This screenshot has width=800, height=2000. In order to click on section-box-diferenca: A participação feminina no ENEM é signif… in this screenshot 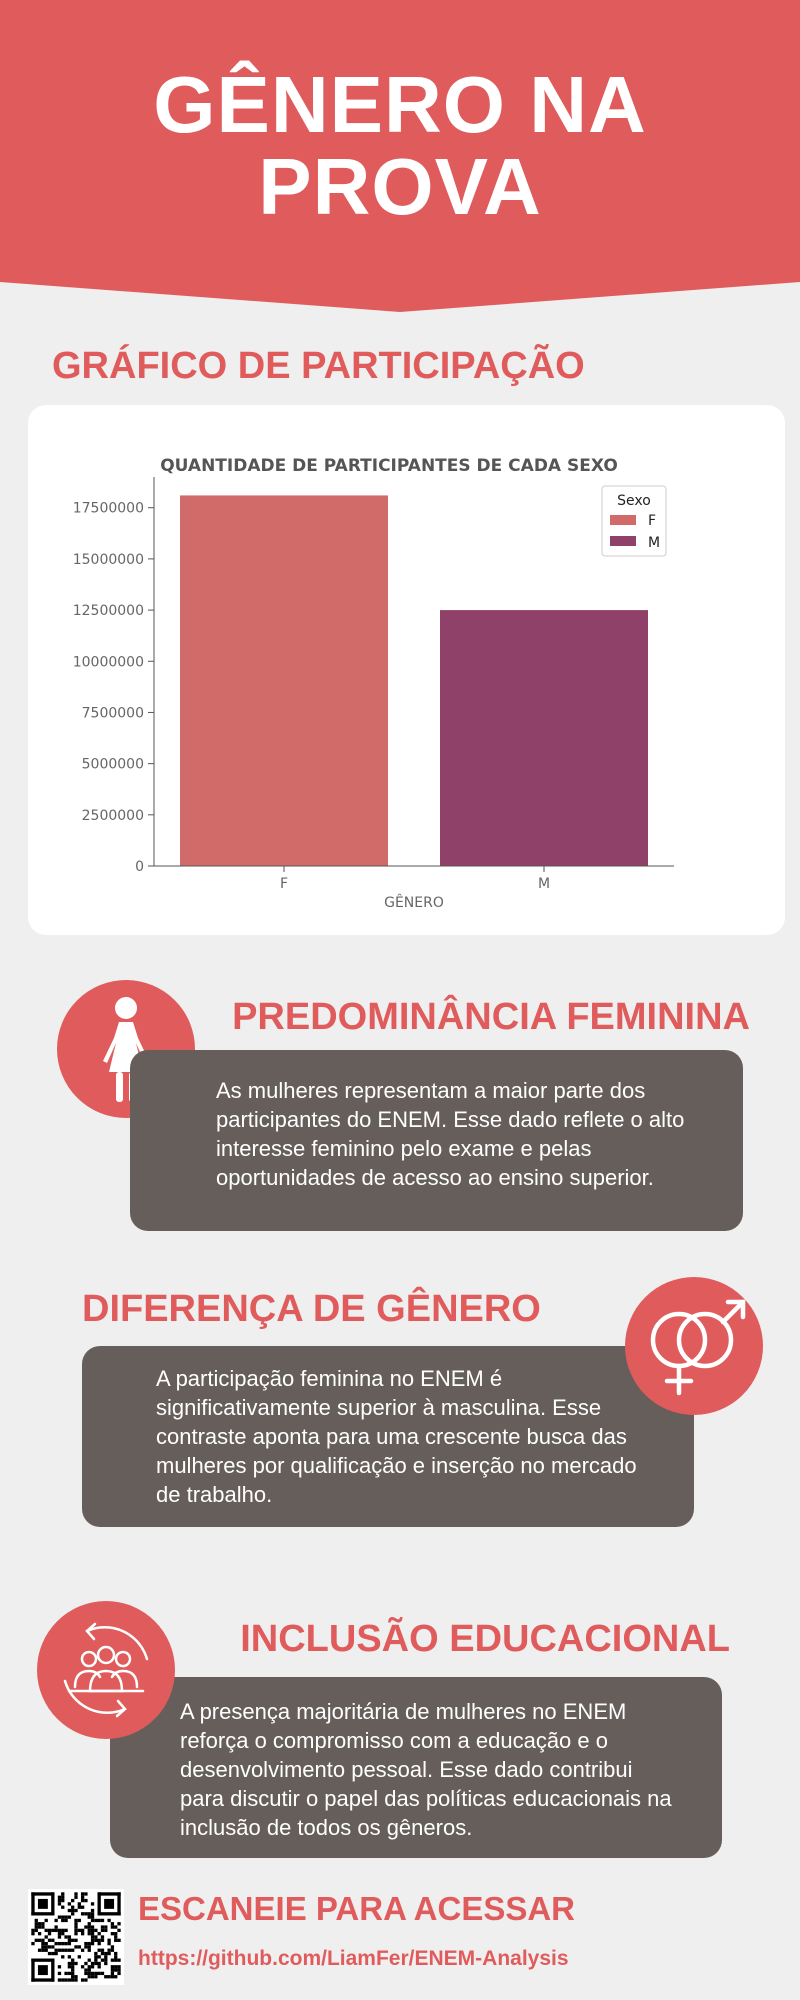, I will do `click(388, 1436)`.